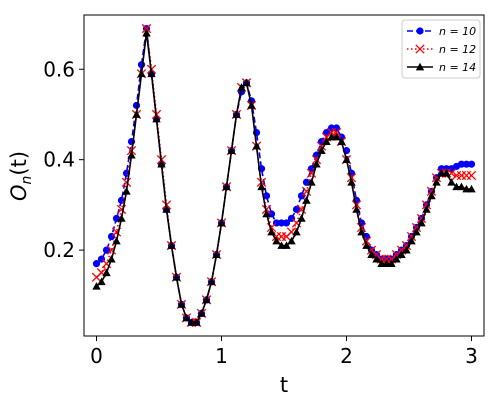 The image size is (498, 408). I want to click on x-axis-label: t, so click(284, 385).